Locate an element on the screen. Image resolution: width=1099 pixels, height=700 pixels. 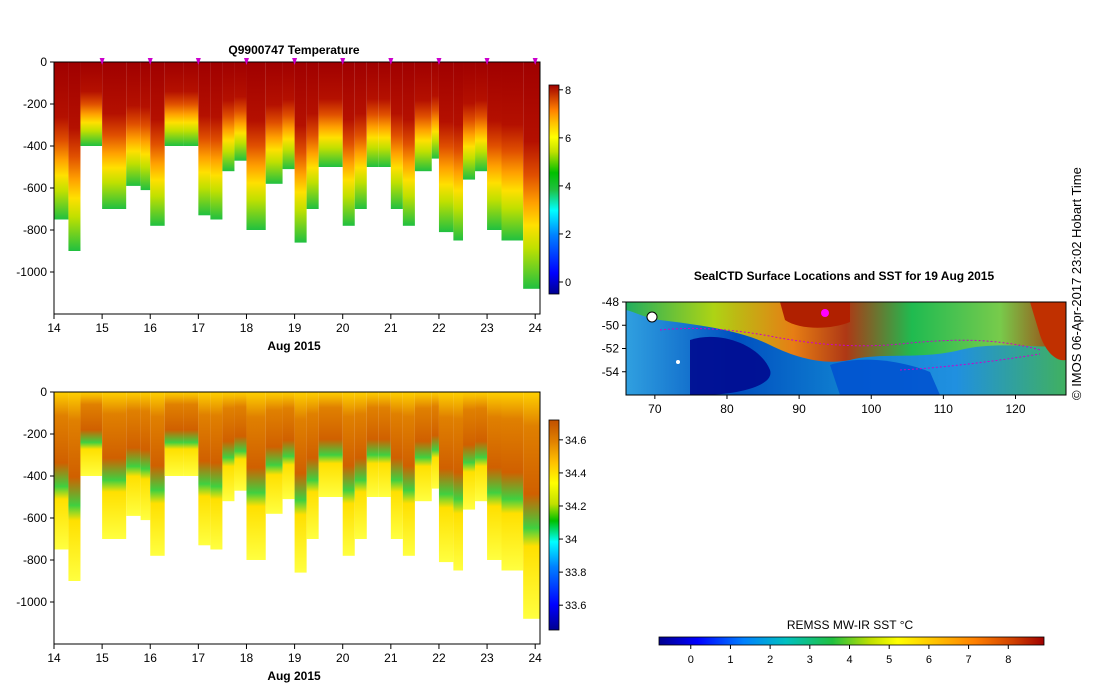
temperature-x-axis: 14 15 16 17 18 19 20 21 22 23 24 is located at coordinates (294, 324).